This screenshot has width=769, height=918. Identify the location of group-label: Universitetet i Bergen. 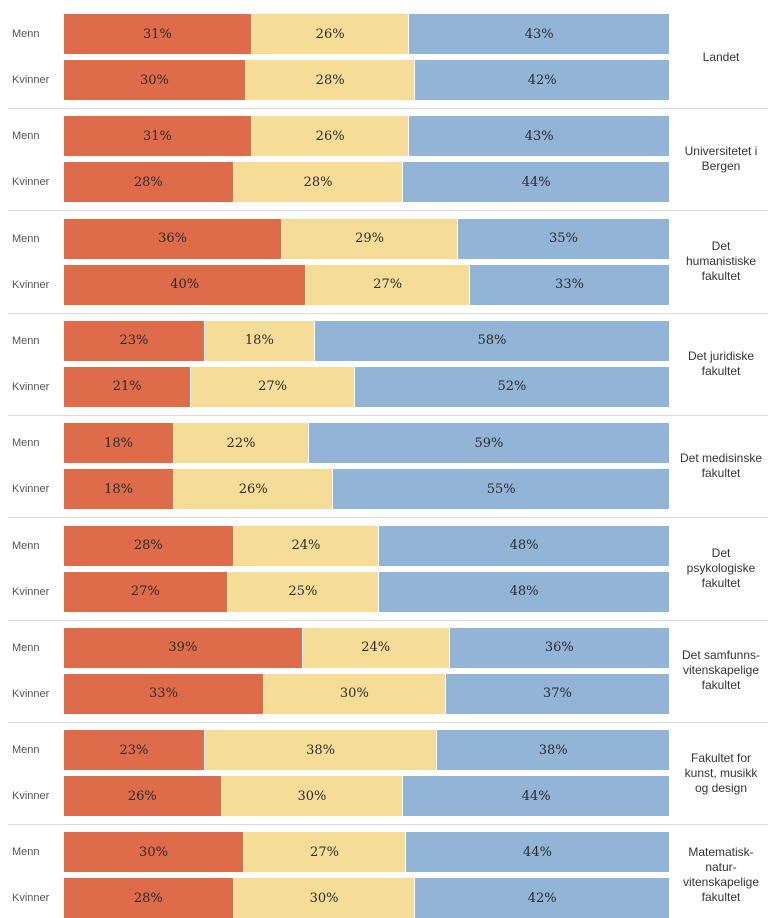
(721, 159).